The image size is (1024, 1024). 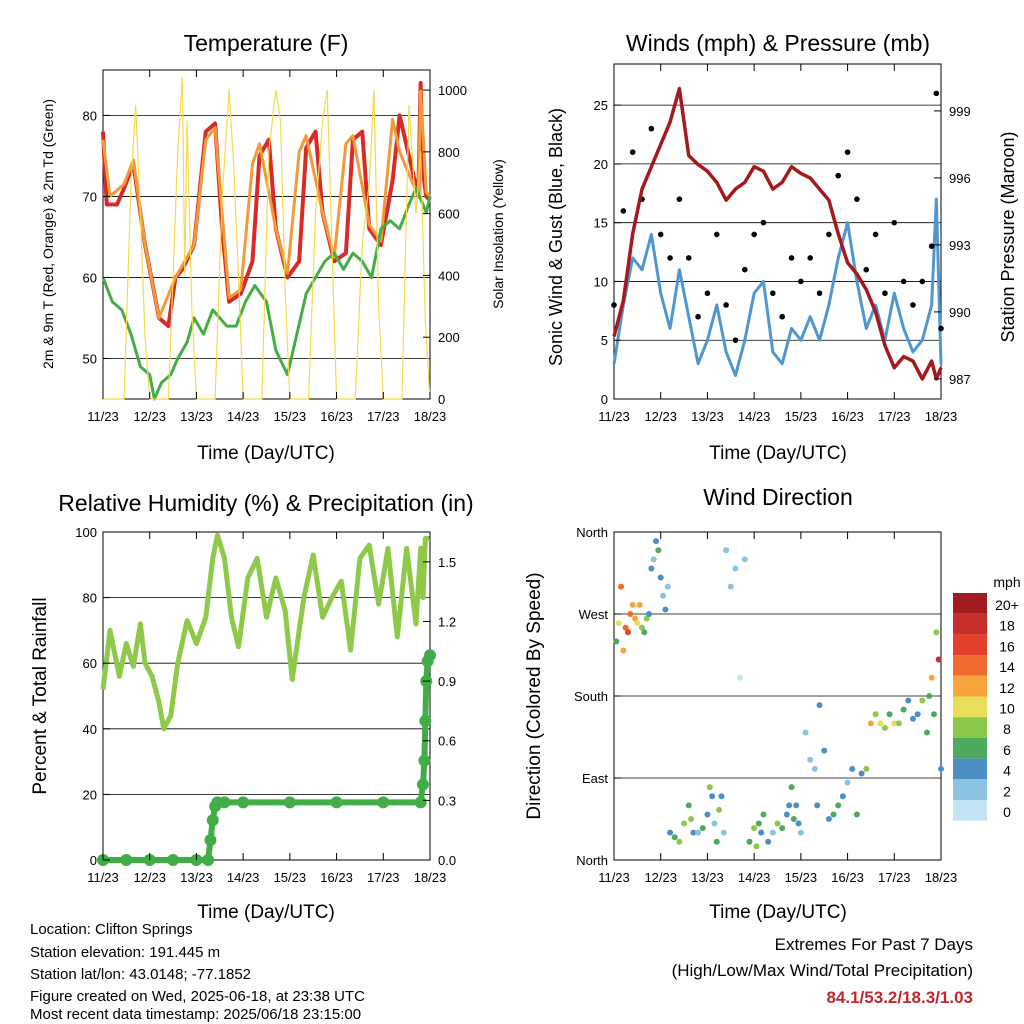 I want to click on direction-left-ticks: North East South West North, so click(x=597, y=696).